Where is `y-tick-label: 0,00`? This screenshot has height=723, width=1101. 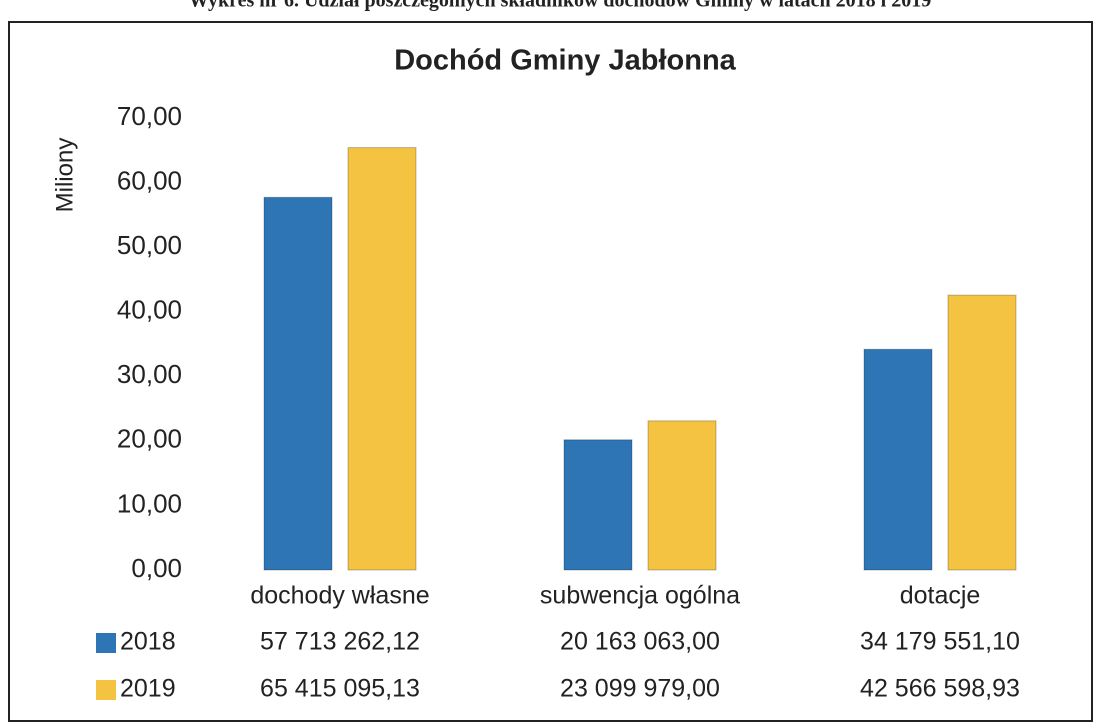
y-tick-label: 0,00 is located at coordinates (156, 568).